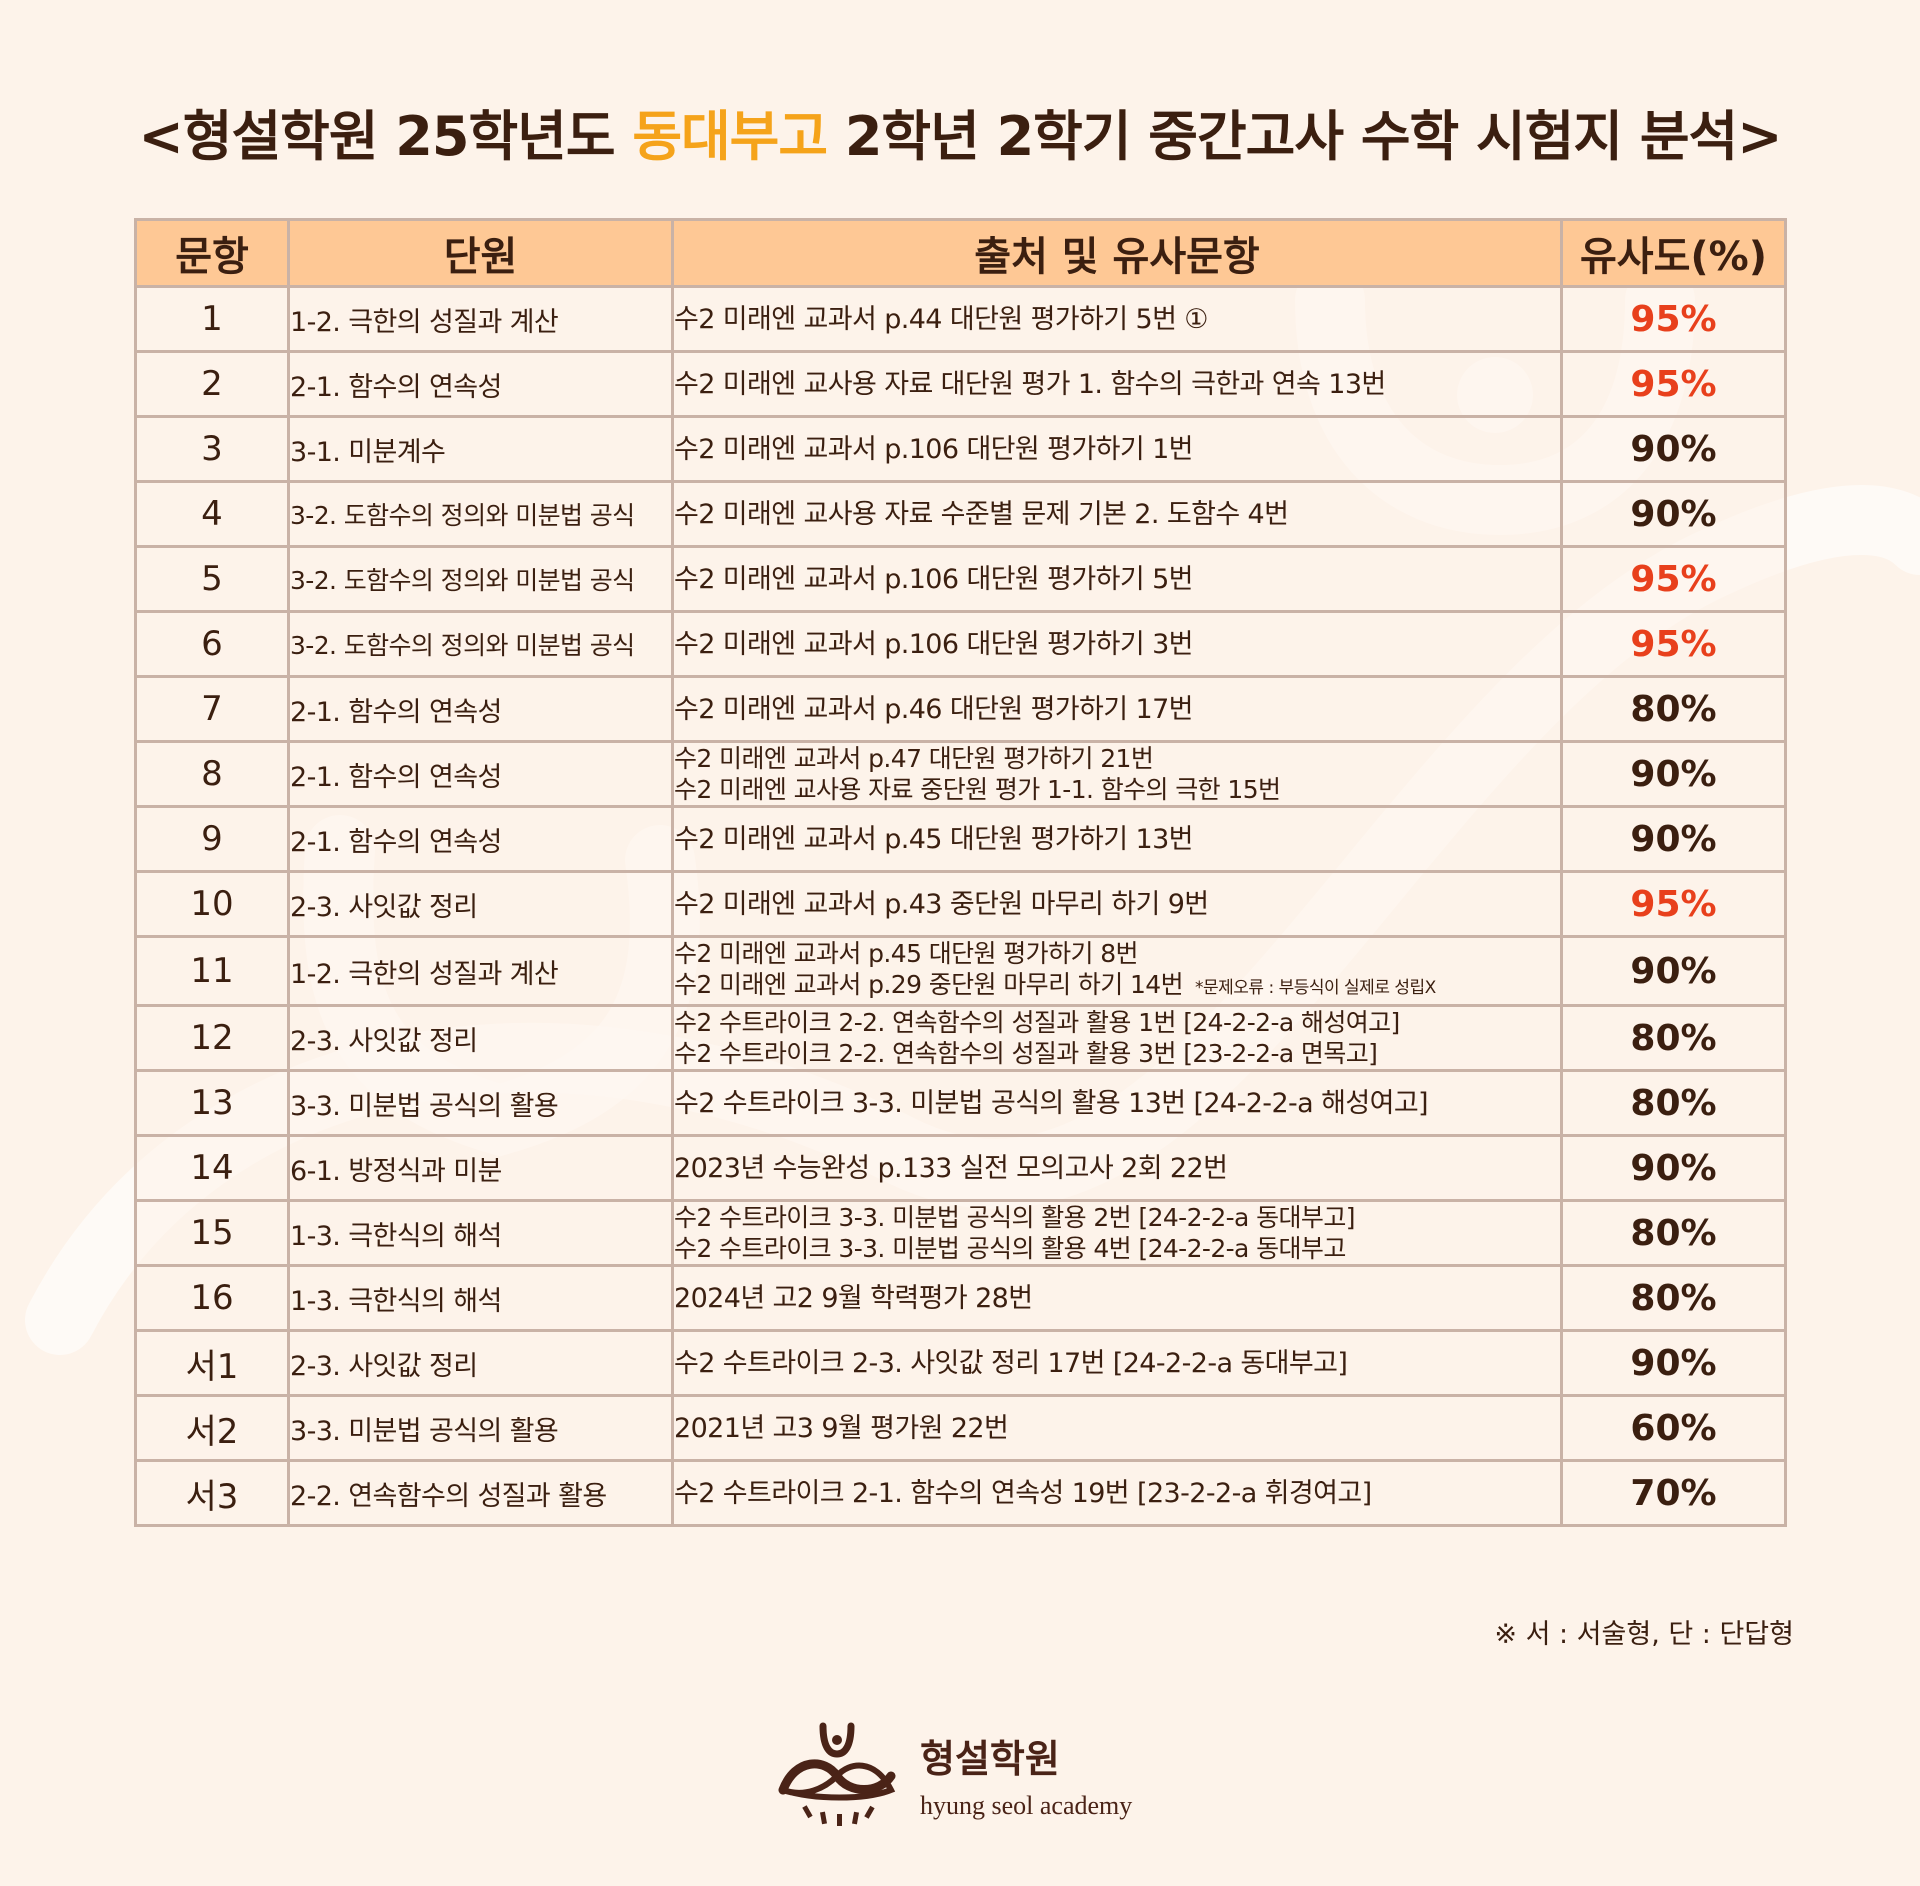 The image size is (1920, 1886). What do you see at coordinates (480, 1428) in the screenshot?
I see `unit-name: 3-3. 미분법 공식의 활용` at bounding box center [480, 1428].